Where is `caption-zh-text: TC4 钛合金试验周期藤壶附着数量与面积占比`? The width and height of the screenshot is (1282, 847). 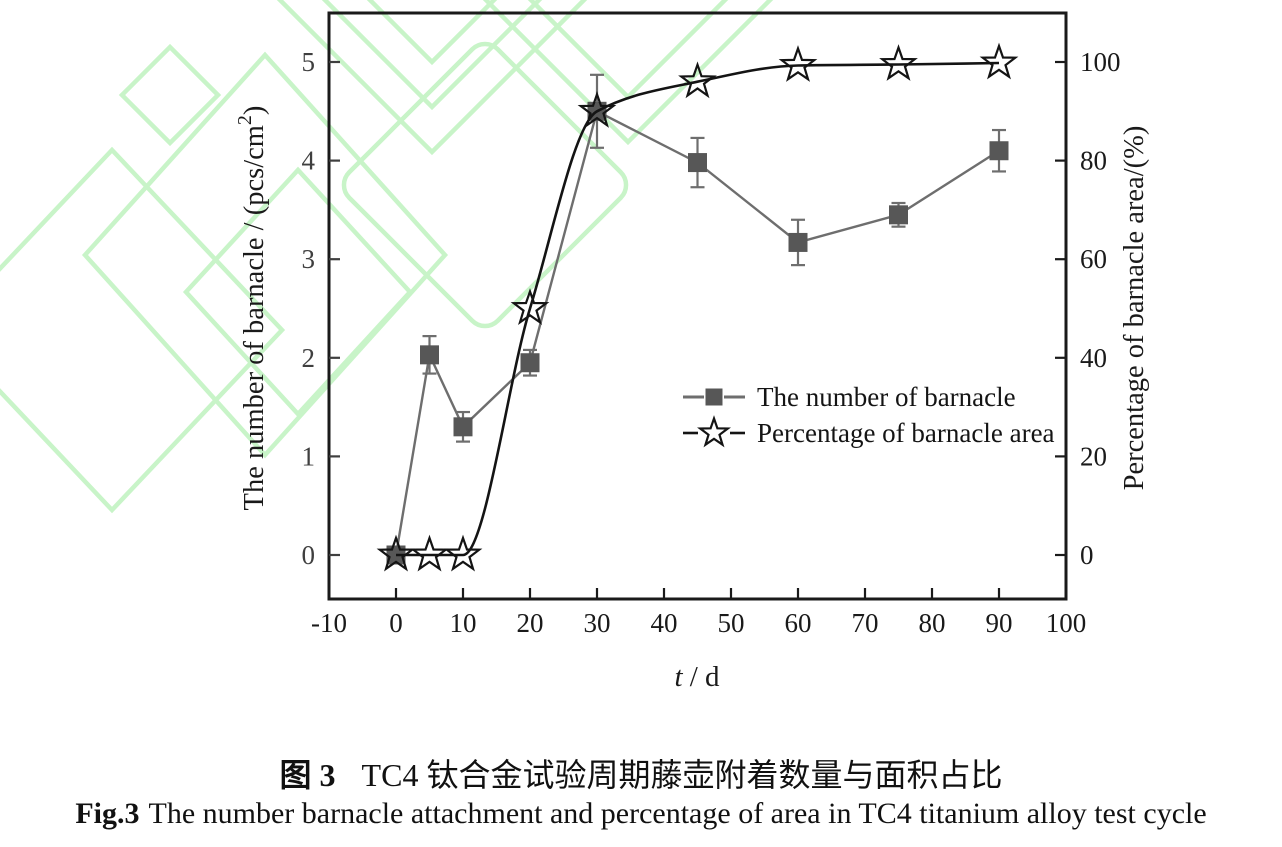
caption-zh-text: TC4 钛合金试验周期藤壶附着数量与面积占比 is located at coordinates (682, 775).